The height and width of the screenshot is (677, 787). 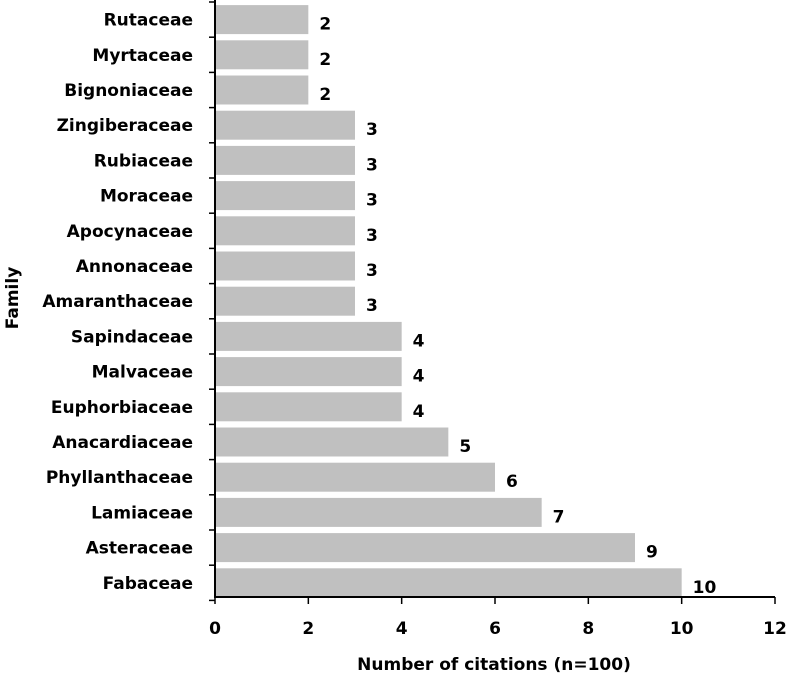 What do you see at coordinates (494, 665) in the screenshot?
I see `x-axis-title: Number of citations (n=100)` at bounding box center [494, 665].